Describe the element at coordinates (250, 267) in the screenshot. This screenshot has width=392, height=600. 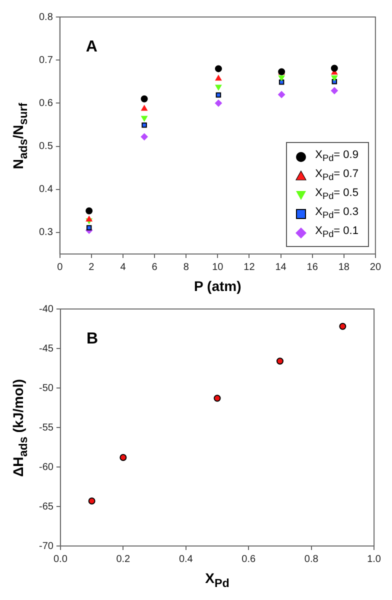
I see `x-tick-label: 12` at that location.